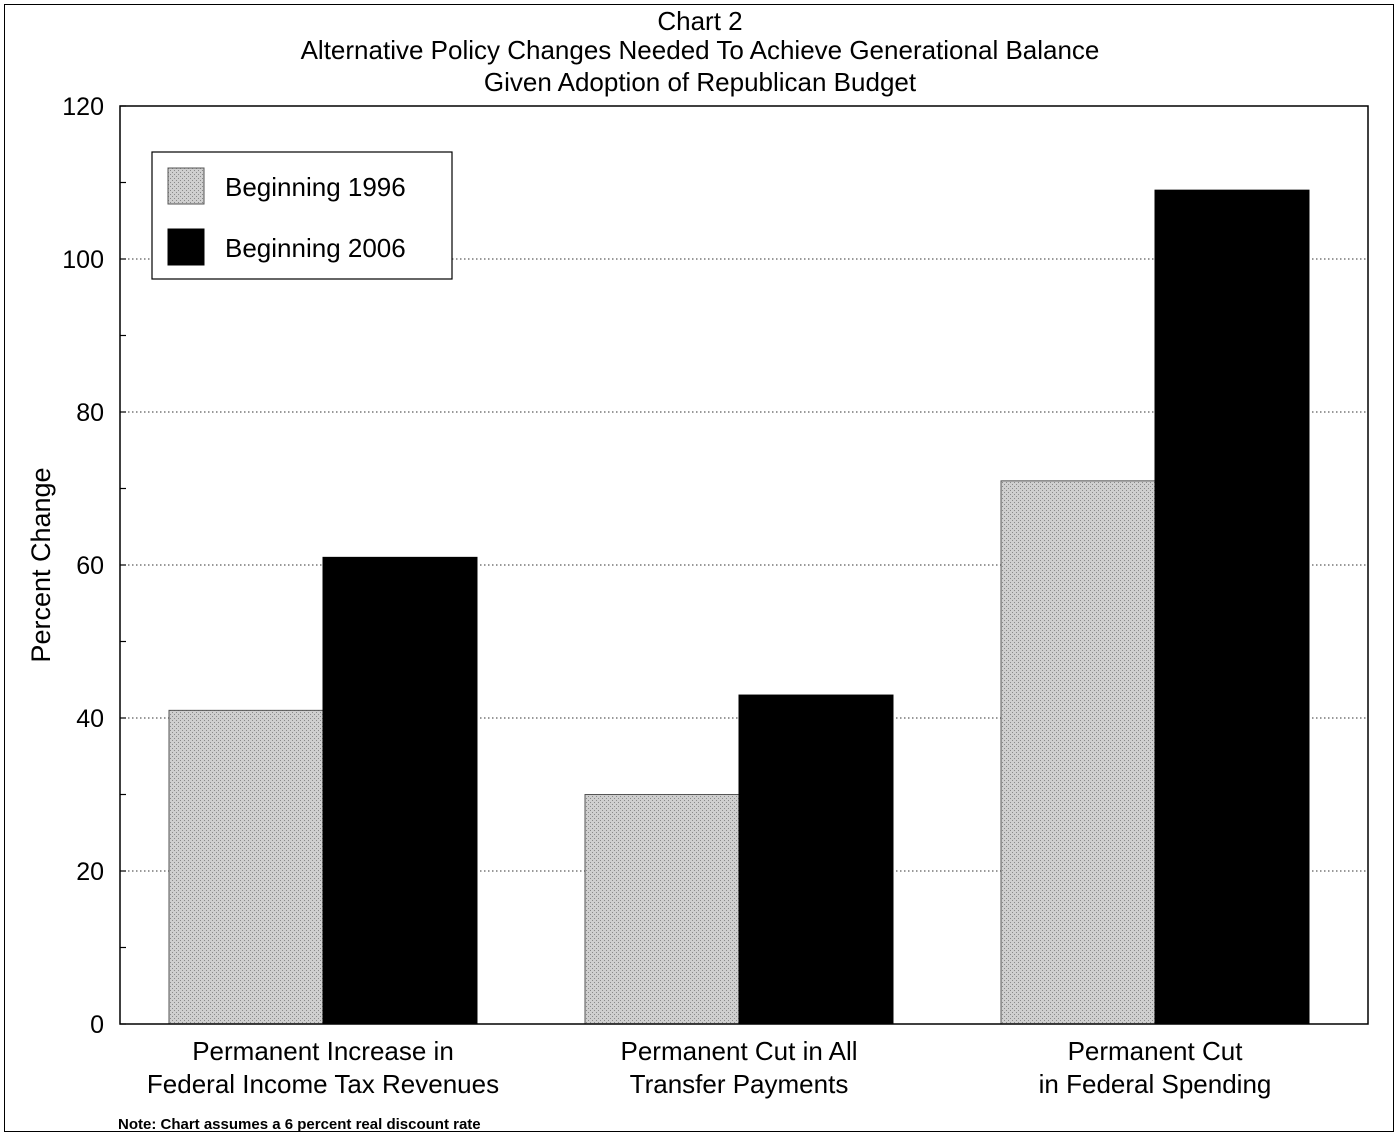 The height and width of the screenshot is (1137, 1400). I want to click on chart-title: Chart 2, so click(700, 21).